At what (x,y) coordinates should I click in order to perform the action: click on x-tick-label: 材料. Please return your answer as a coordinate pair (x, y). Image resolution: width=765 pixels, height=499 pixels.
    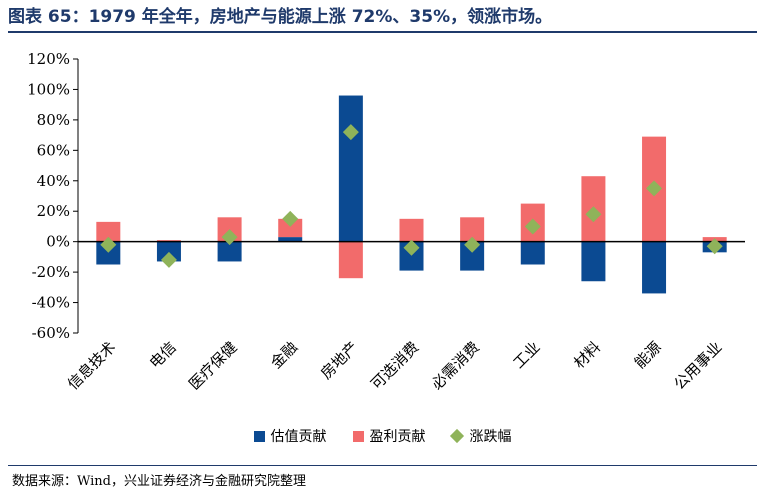
    Looking at the image, I should click on (587, 355).